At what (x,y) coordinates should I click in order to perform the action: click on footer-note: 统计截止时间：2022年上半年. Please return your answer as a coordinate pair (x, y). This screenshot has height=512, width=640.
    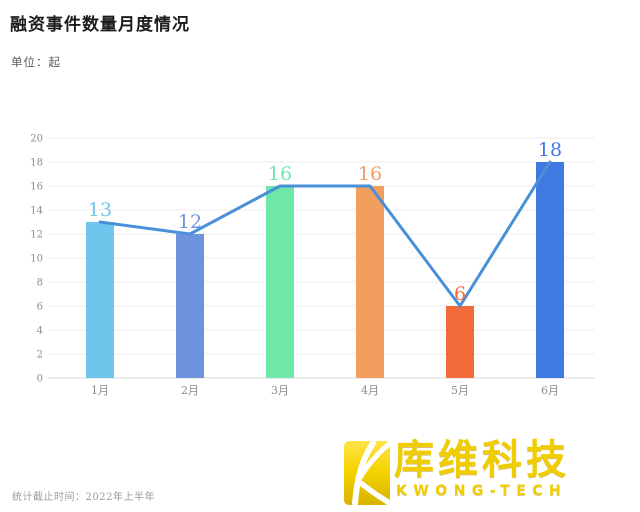
    Looking at the image, I should click on (83, 497).